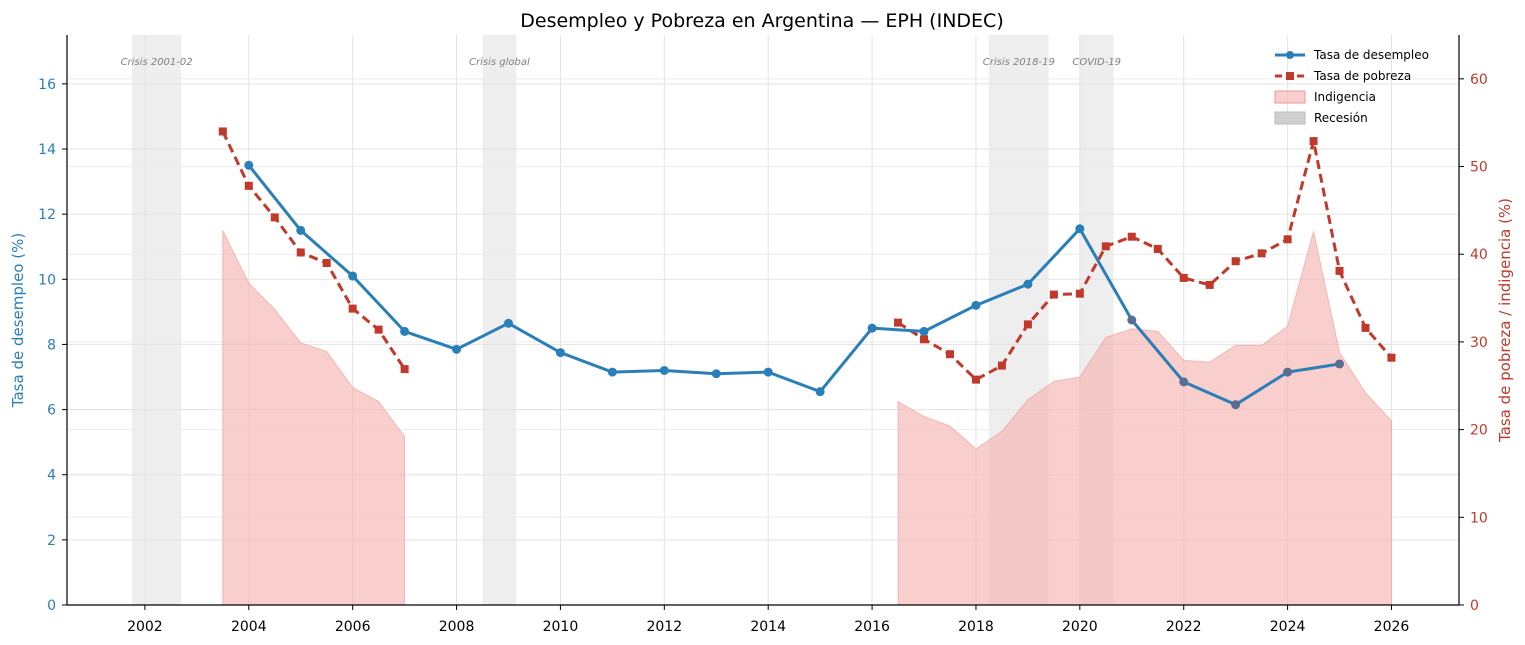 This screenshot has width=1525, height=645. I want to click on x-tick-label: 2010, so click(561, 627).